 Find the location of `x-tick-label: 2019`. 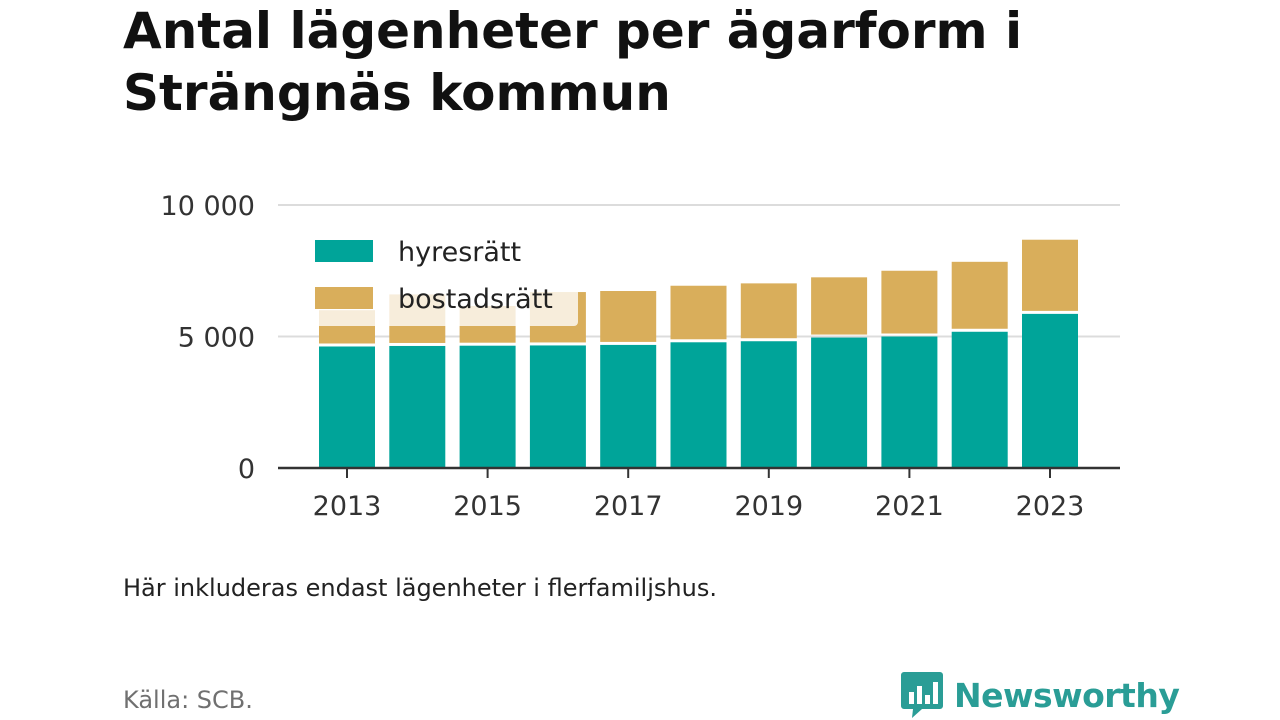

x-tick-label: 2019 is located at coordinates (768, 506).